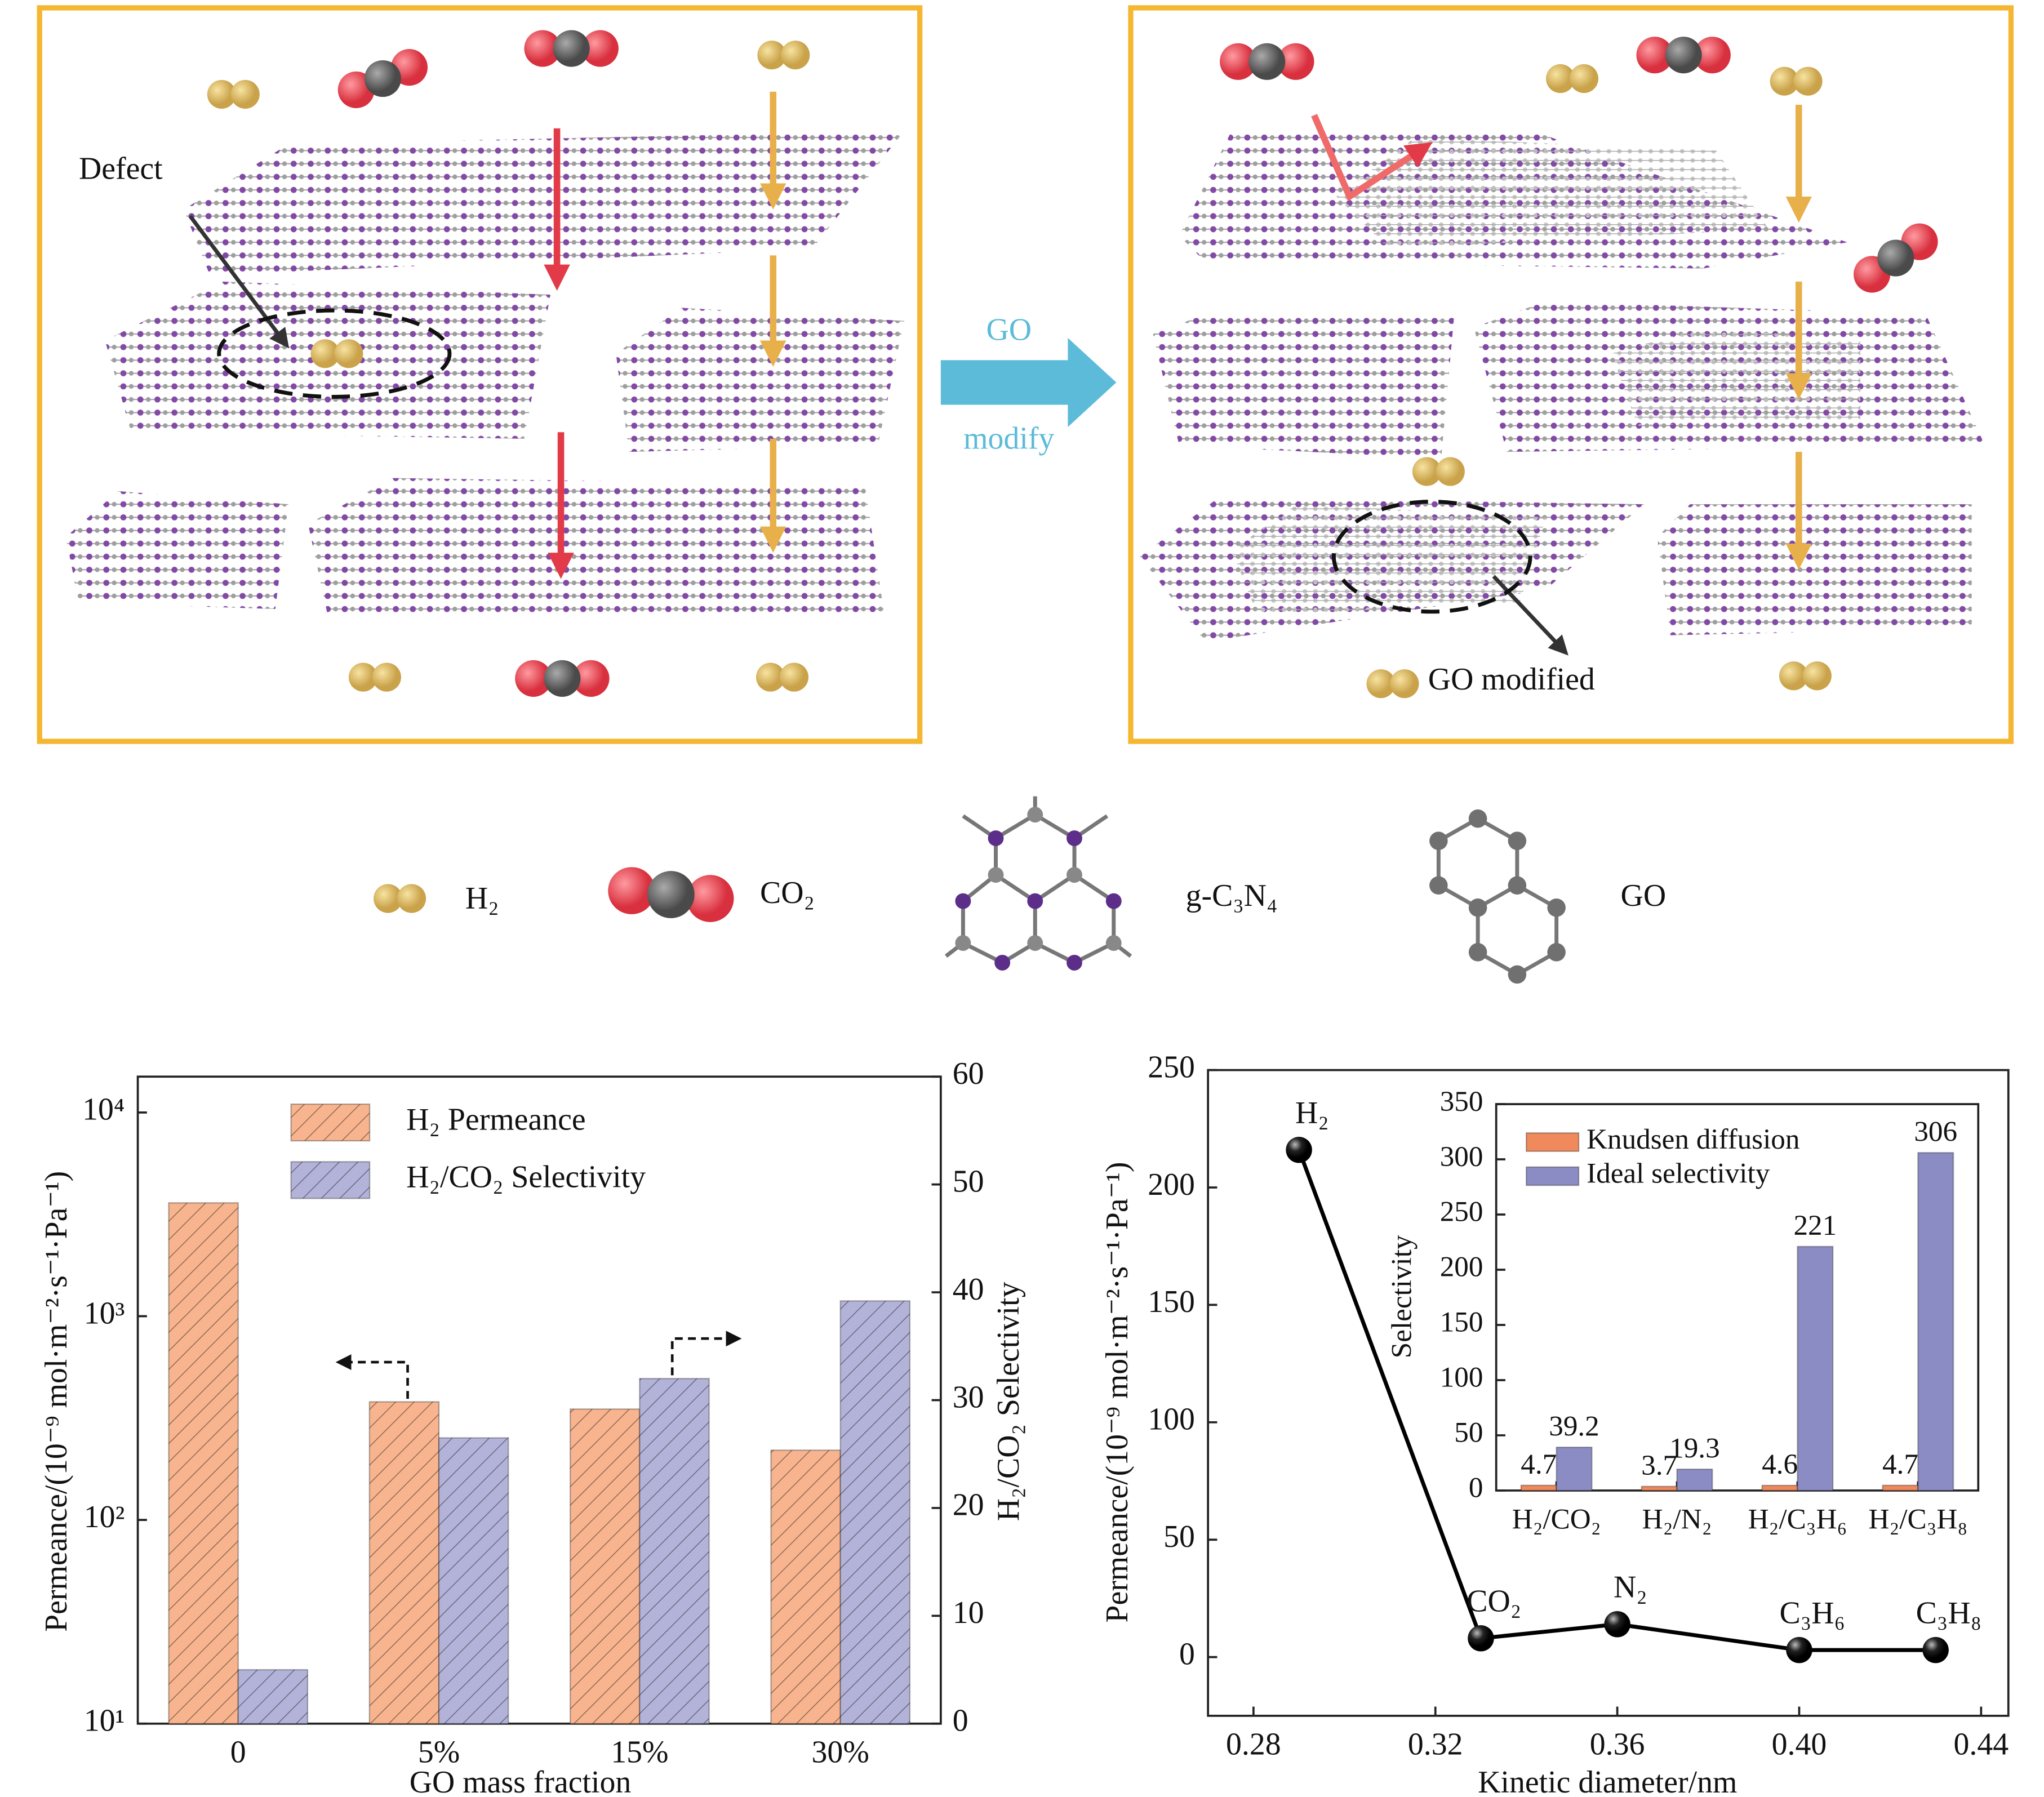 Image resolution: width=2044 pixels, height=1797 pixels. I want to click on legend-label: H₂ Permeance, so click(495, 1119).